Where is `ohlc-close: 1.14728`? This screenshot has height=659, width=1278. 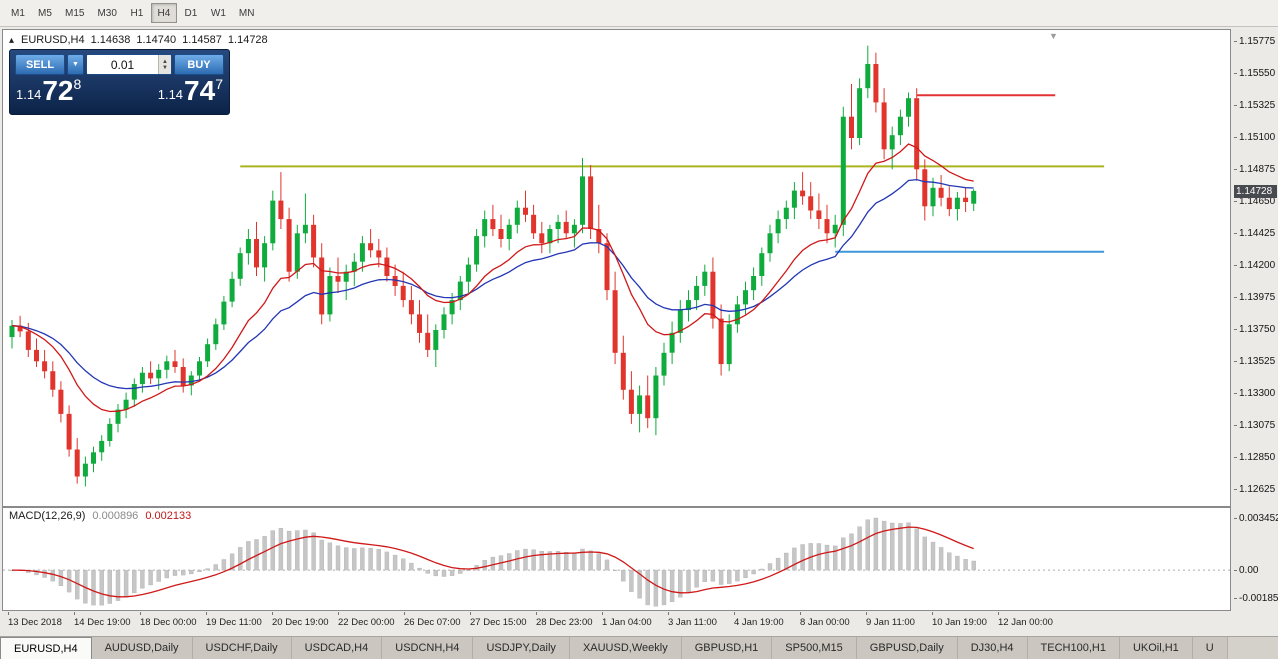
ohlc-close: 1.14728 is located at coordinates (247, 40).